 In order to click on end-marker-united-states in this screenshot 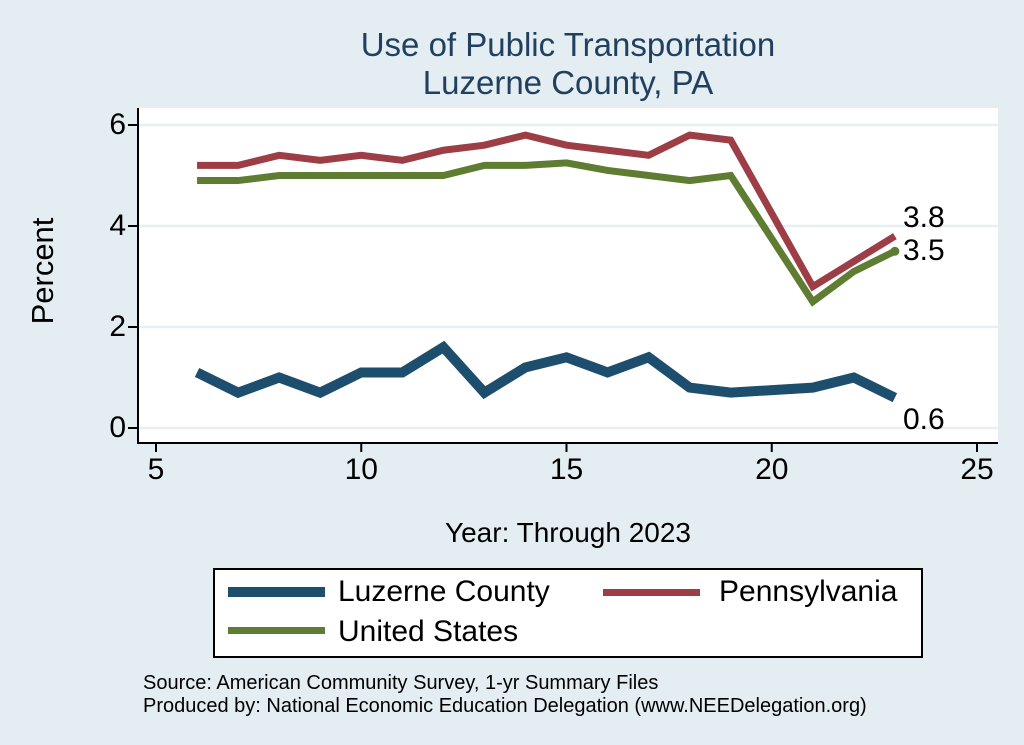, I will do `click(895, 251)`.